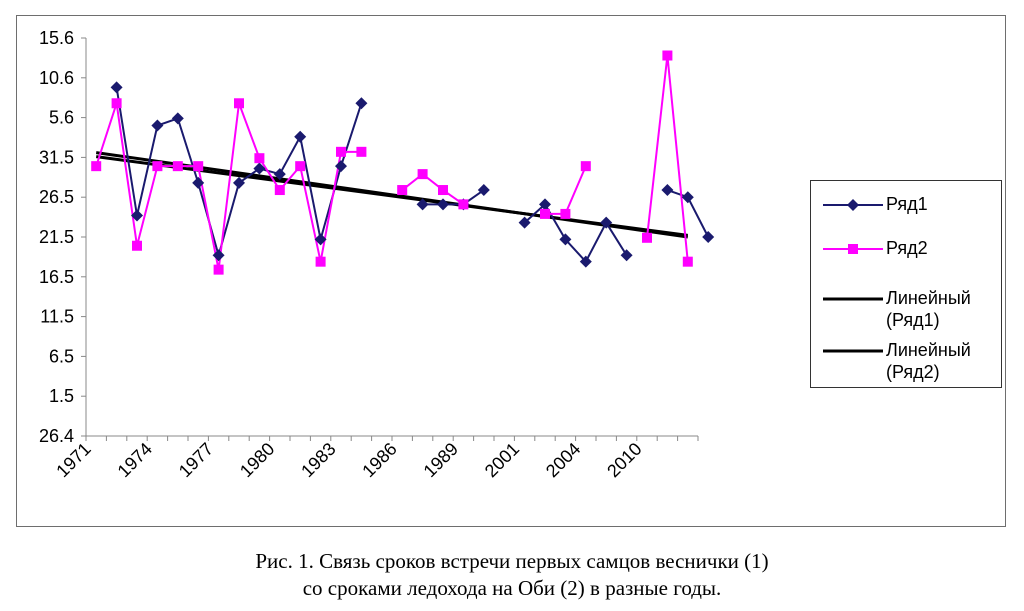 The image size is (1024, 611). What do you see at coordinates (57, 317) in the screenshot?
I see `y-tick-label: 11.5` at bounding box center [57, 317].